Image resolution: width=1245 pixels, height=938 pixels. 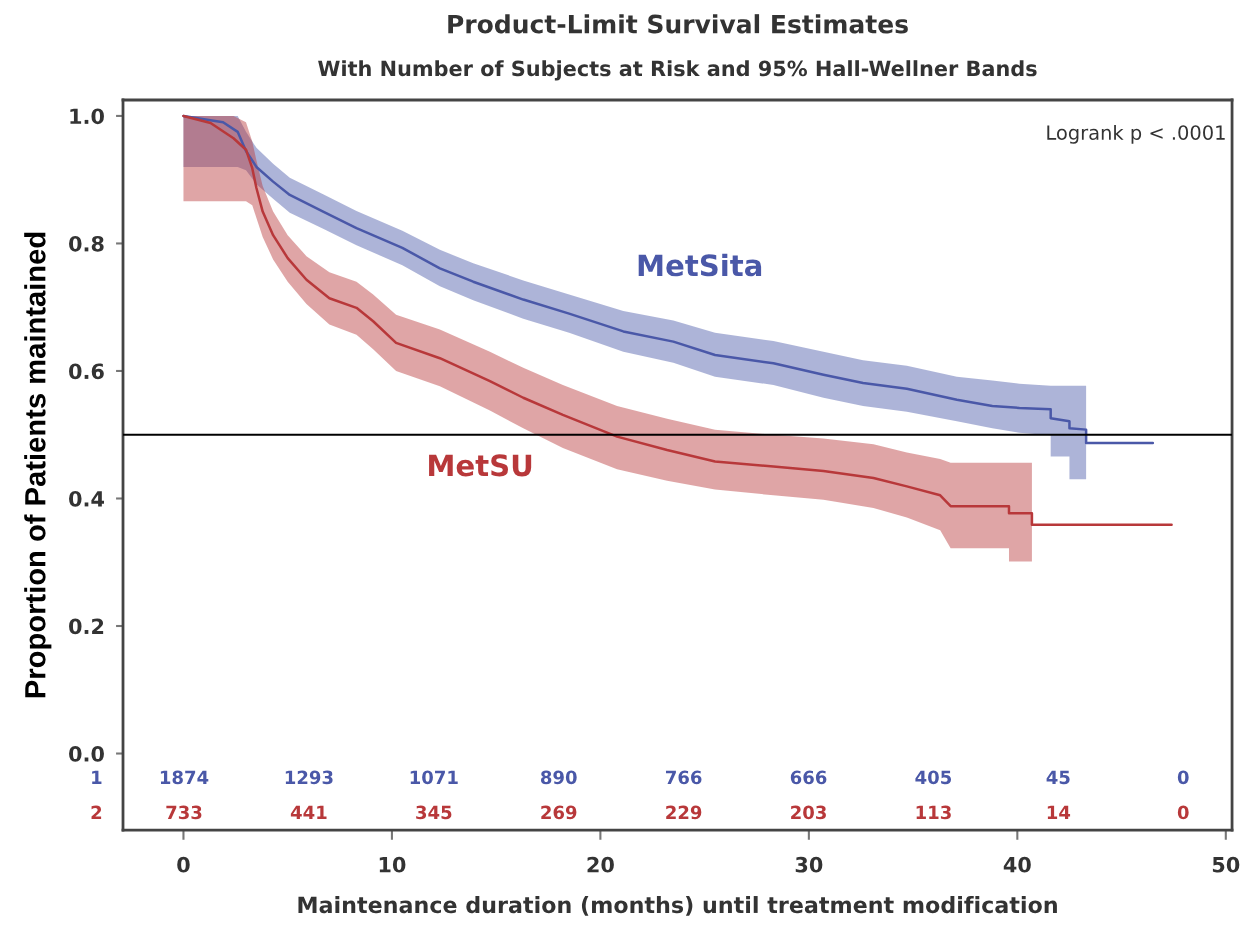 What do you see at coordinates (700, 265) in the screenshot?
I see `series-label: MetSita` at bounding box center [700, 265].